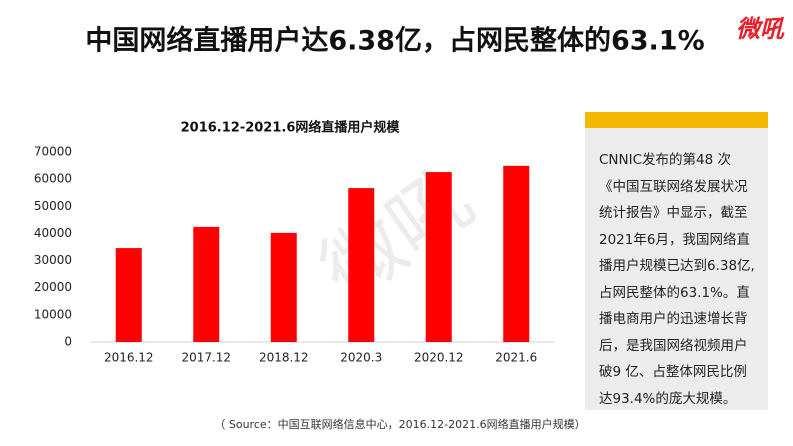  I want to click on x-tick-label: 2021.6, so click(516, 358).